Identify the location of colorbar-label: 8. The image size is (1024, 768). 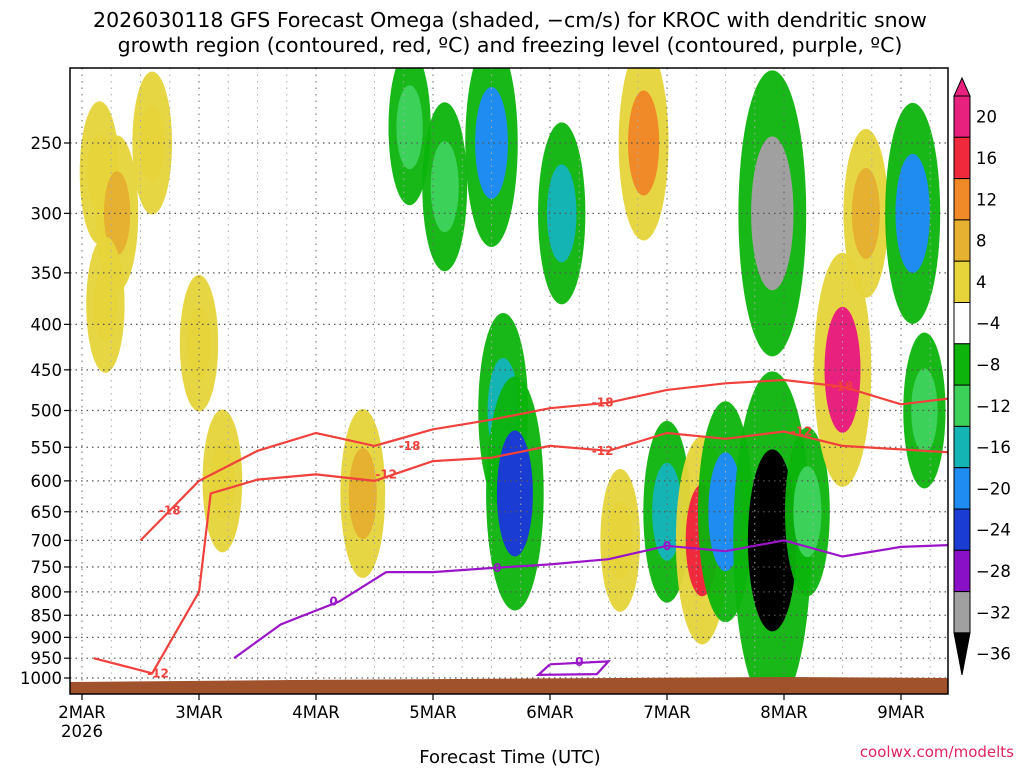
(981, 241).